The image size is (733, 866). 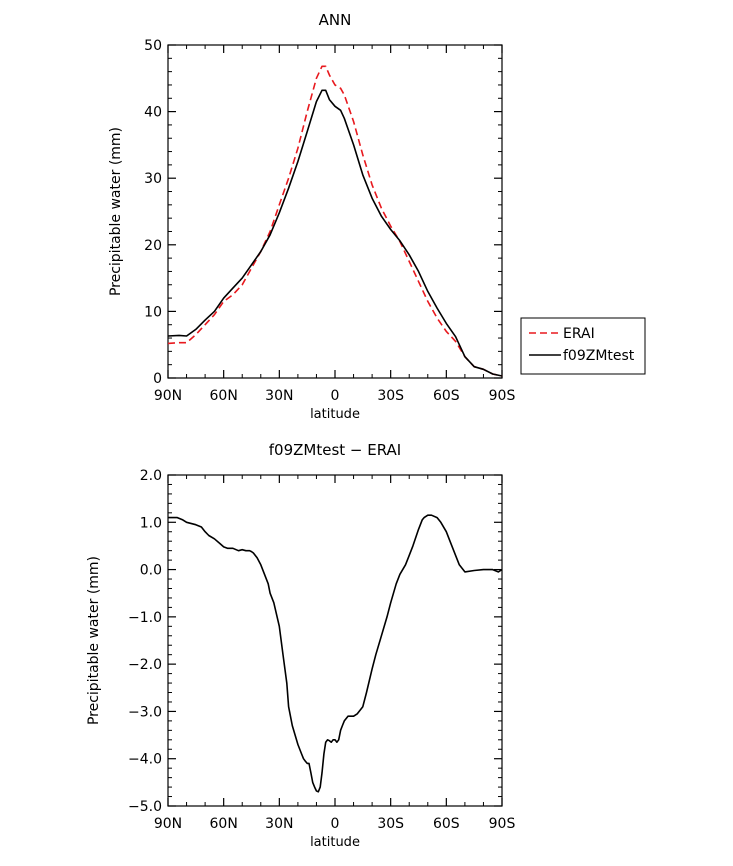 What do you see at coordinates (153, 312) in the screenshot?
I see `y-tick-label: 10` at bounding box center [153, 312].